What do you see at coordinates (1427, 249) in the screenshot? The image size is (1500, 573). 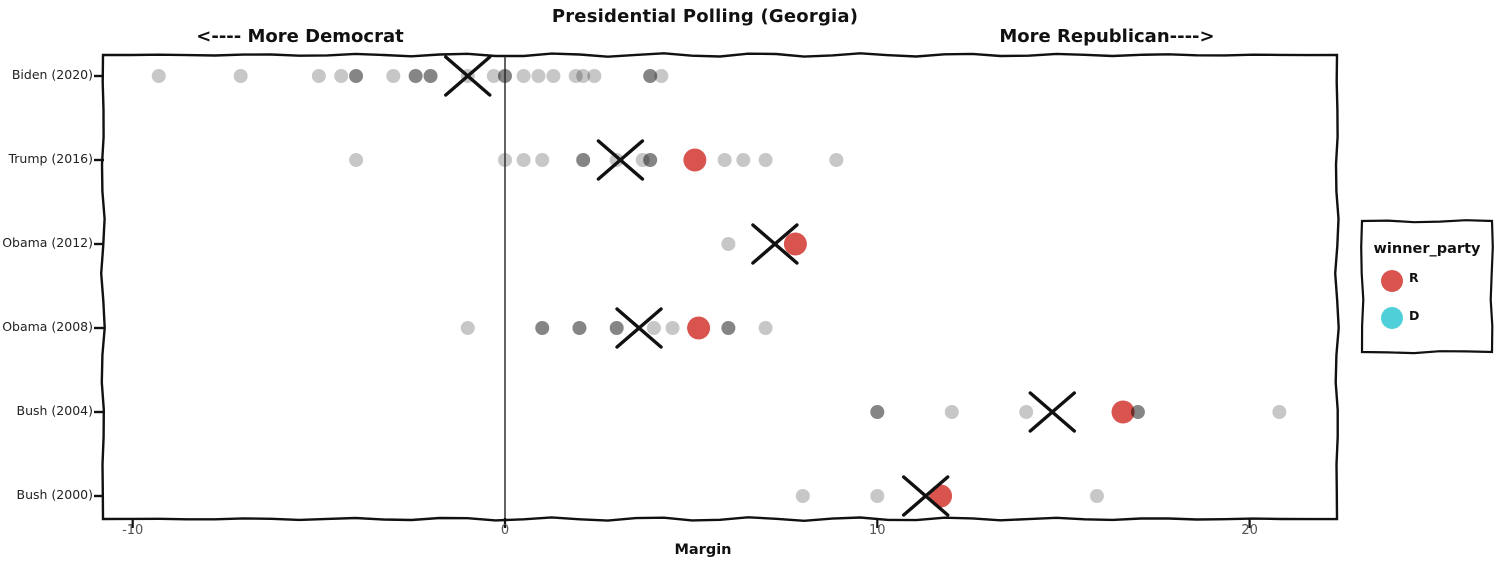 I see `legend-title: winner_party` at bounding box center [1427, 249].